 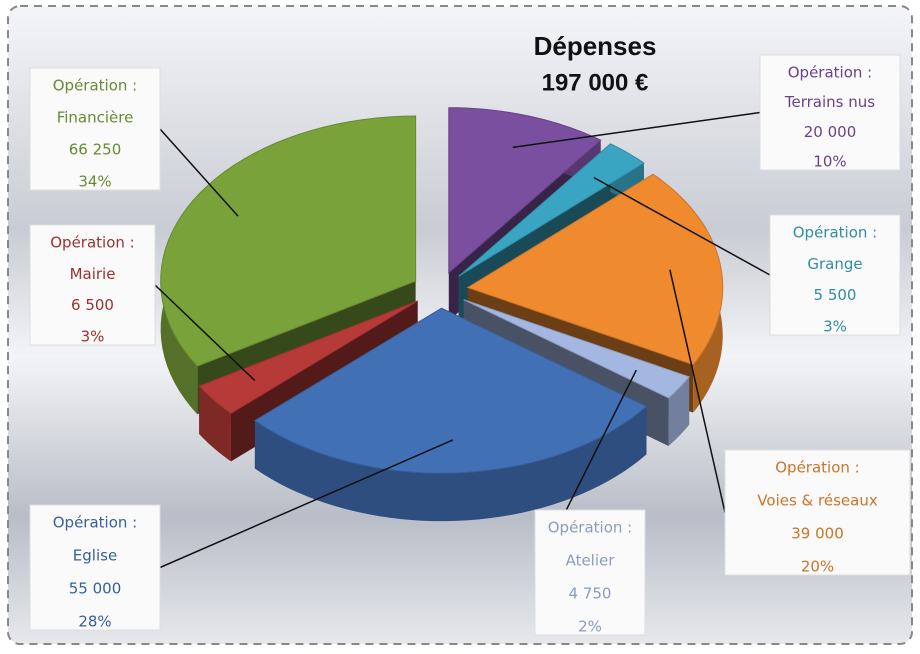 I want to click on percent-label: 10%, so click(x=829, y=162).